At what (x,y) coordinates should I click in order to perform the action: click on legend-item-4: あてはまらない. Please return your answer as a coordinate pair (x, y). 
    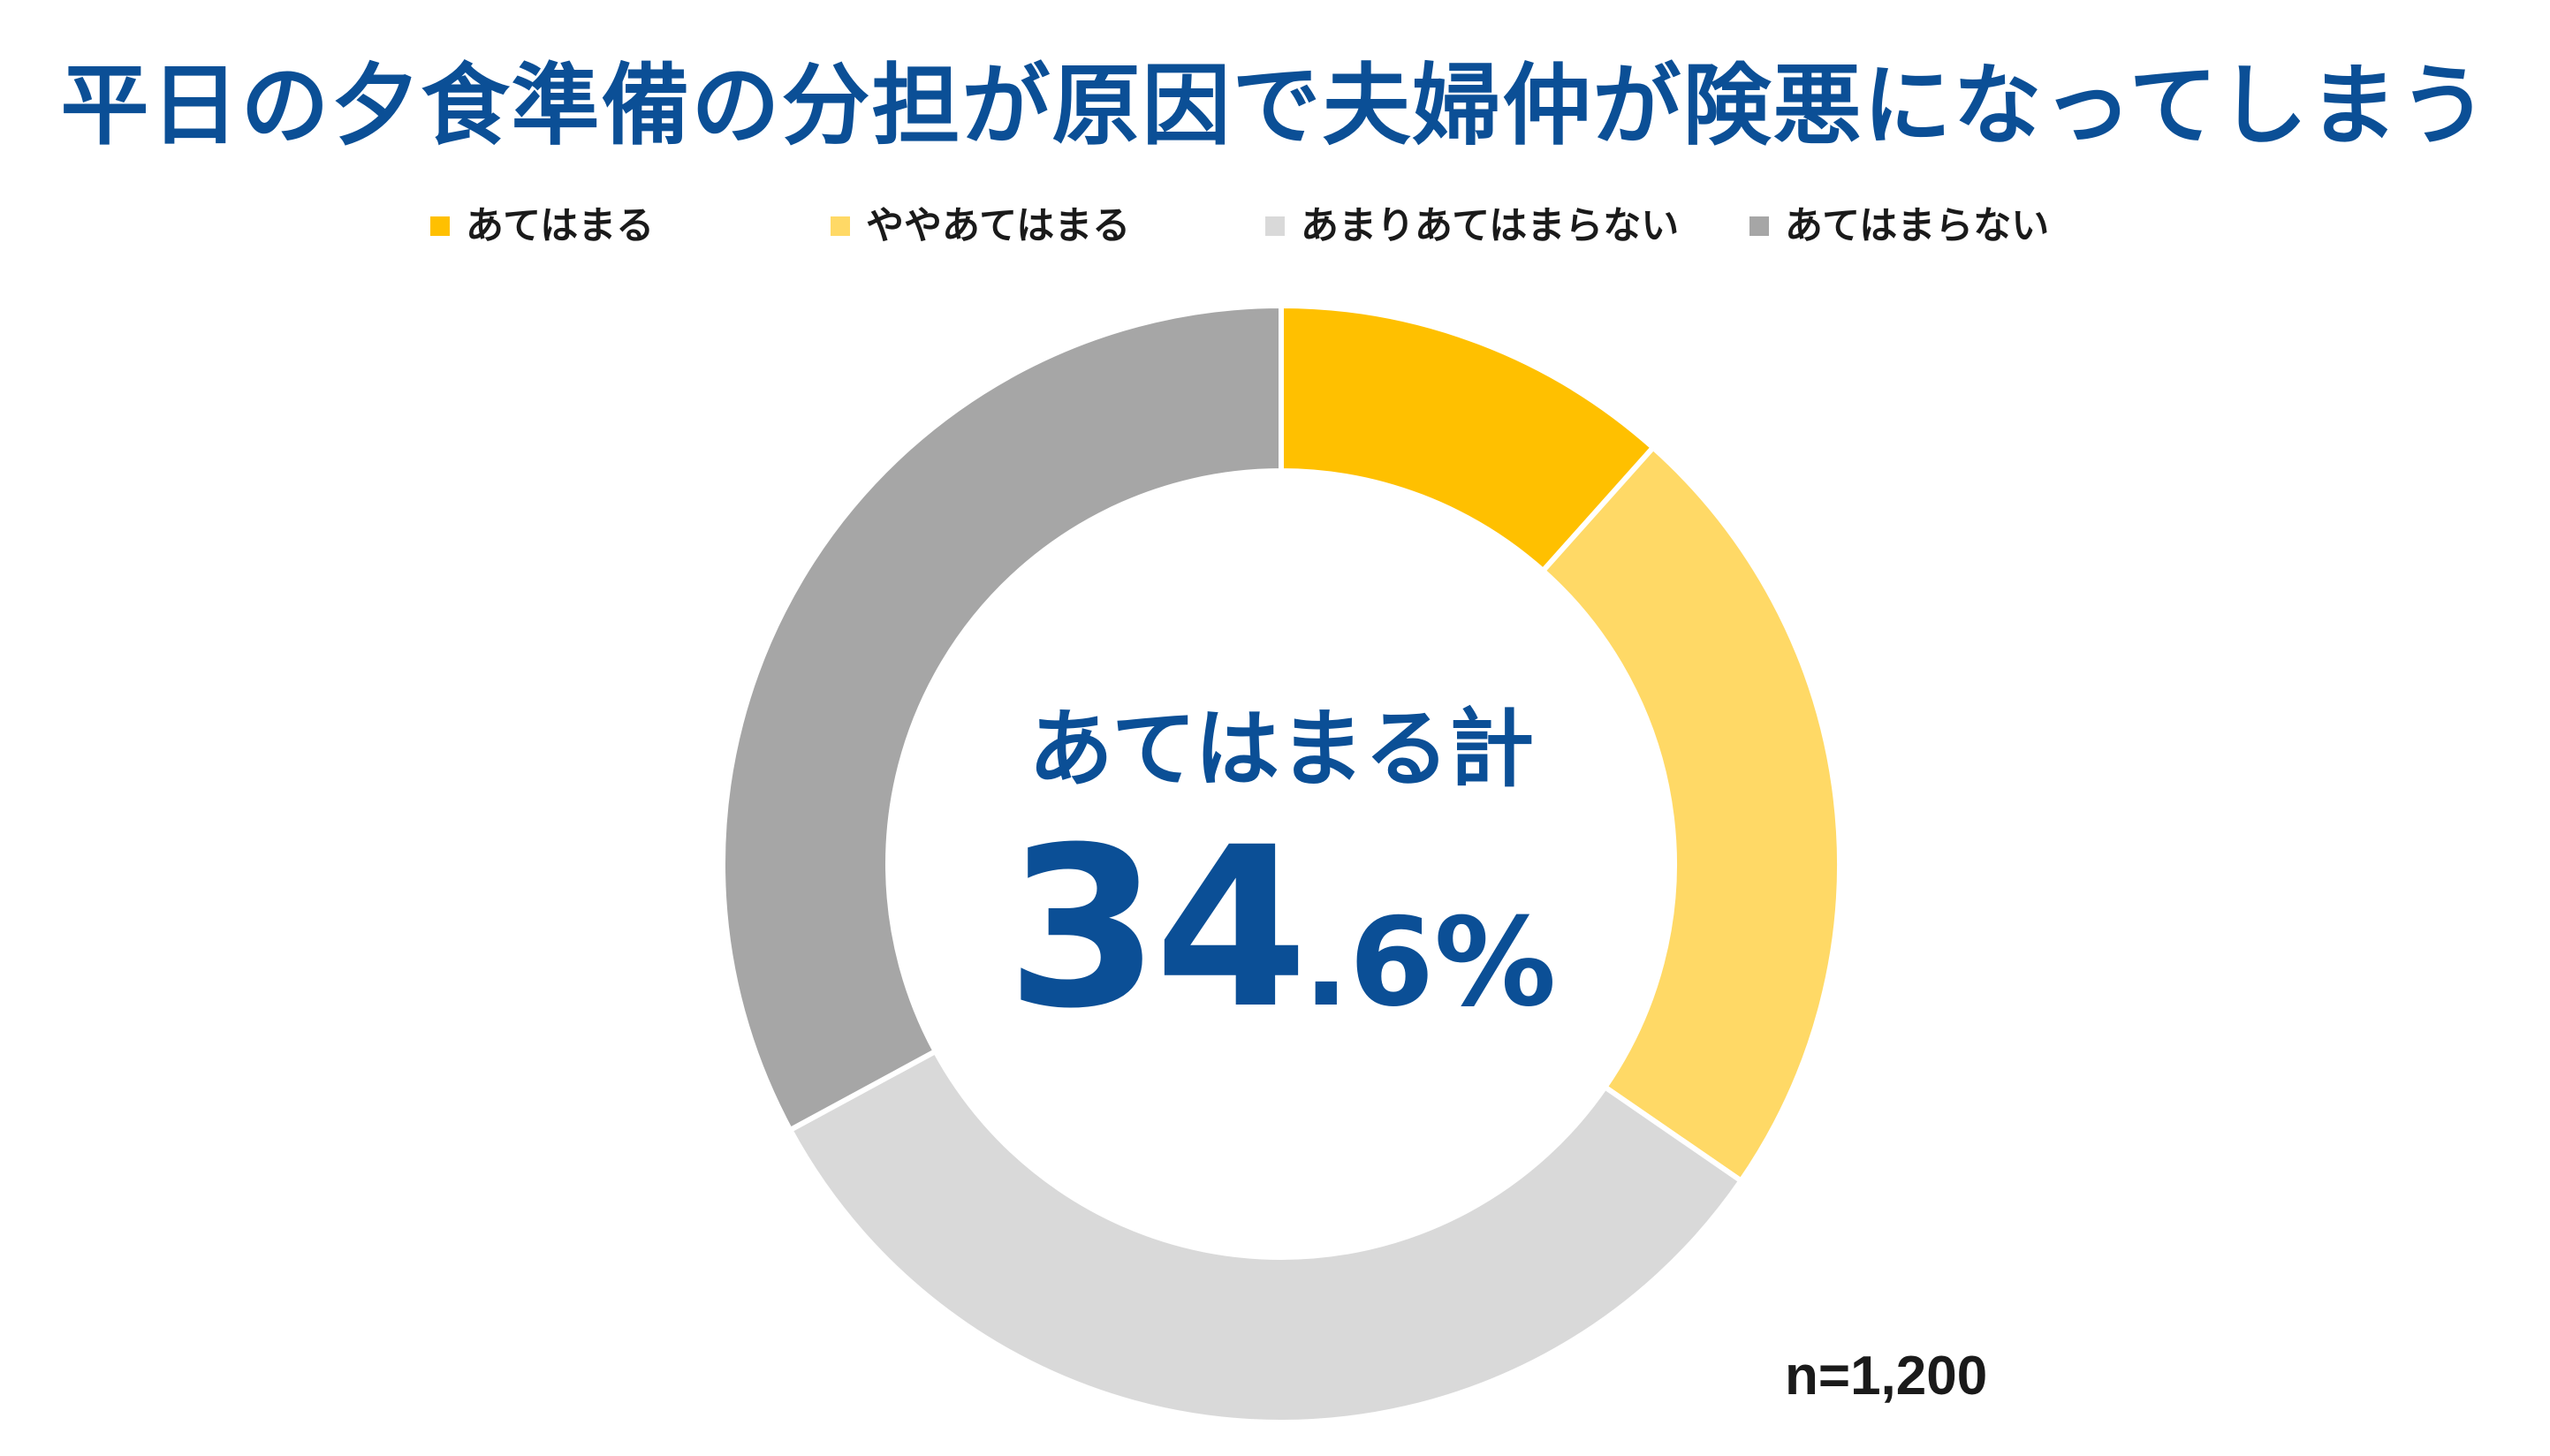
    Looking at the image, I should click on (1899, 226).